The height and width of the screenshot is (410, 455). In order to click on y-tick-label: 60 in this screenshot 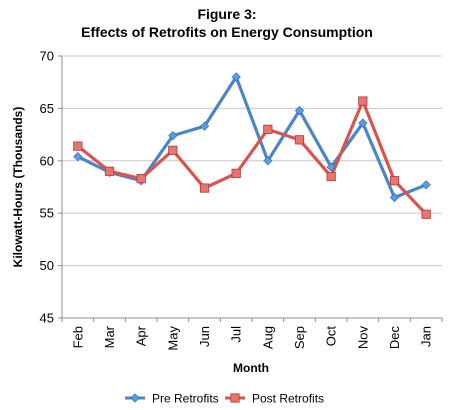, I will do `click(47, 160)`.